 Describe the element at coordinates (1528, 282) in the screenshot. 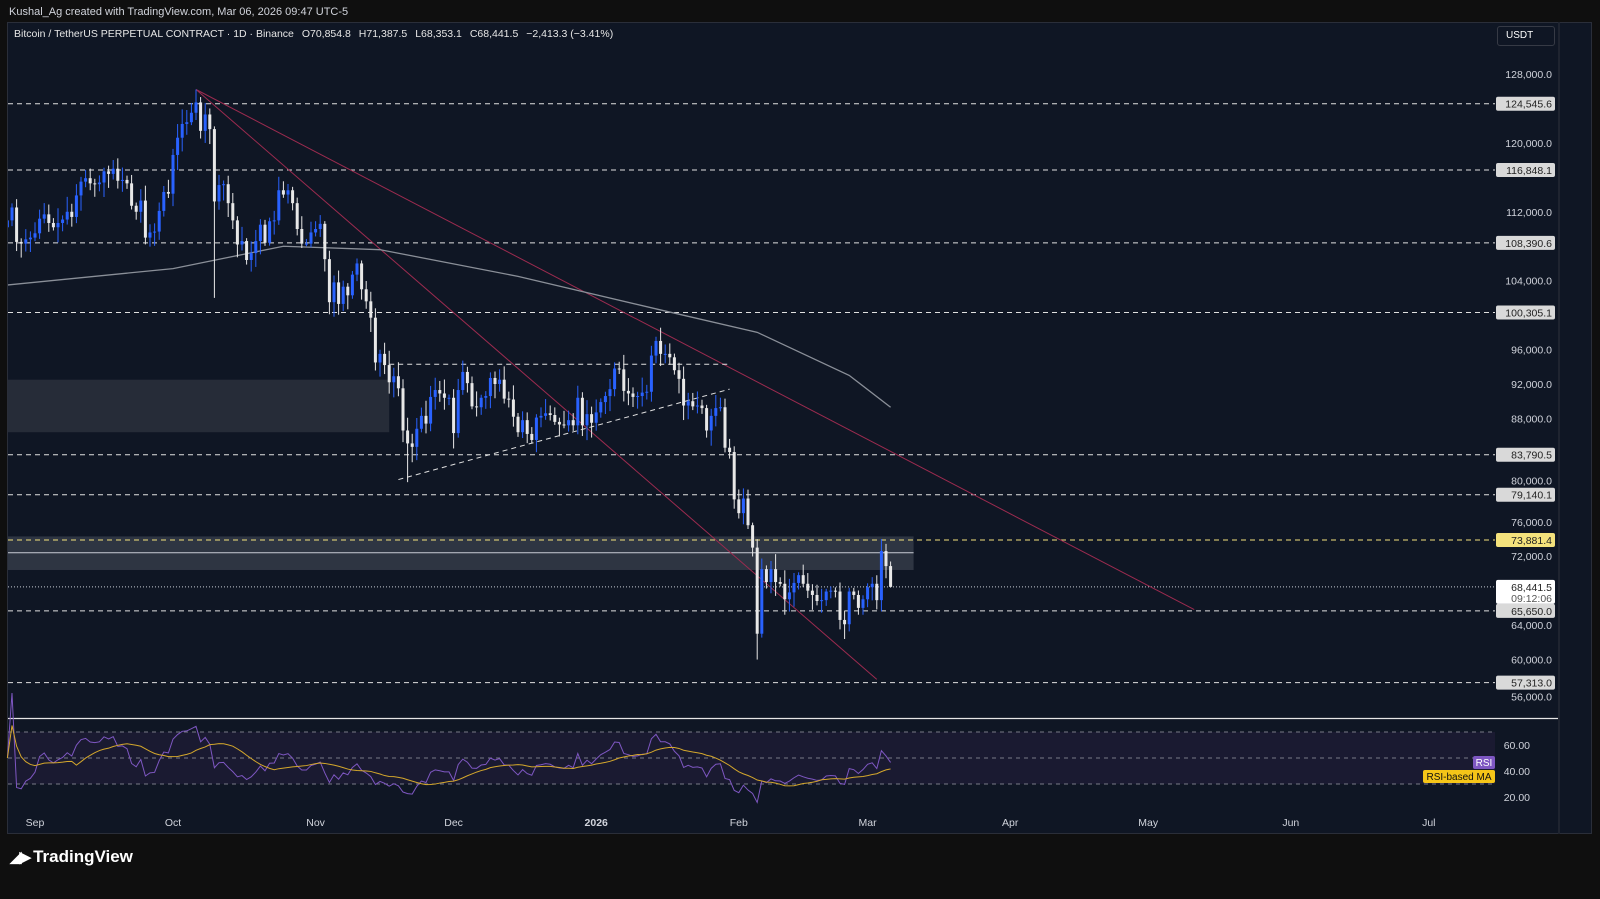

I see `price-axis-label: 104,000.0` at that location.